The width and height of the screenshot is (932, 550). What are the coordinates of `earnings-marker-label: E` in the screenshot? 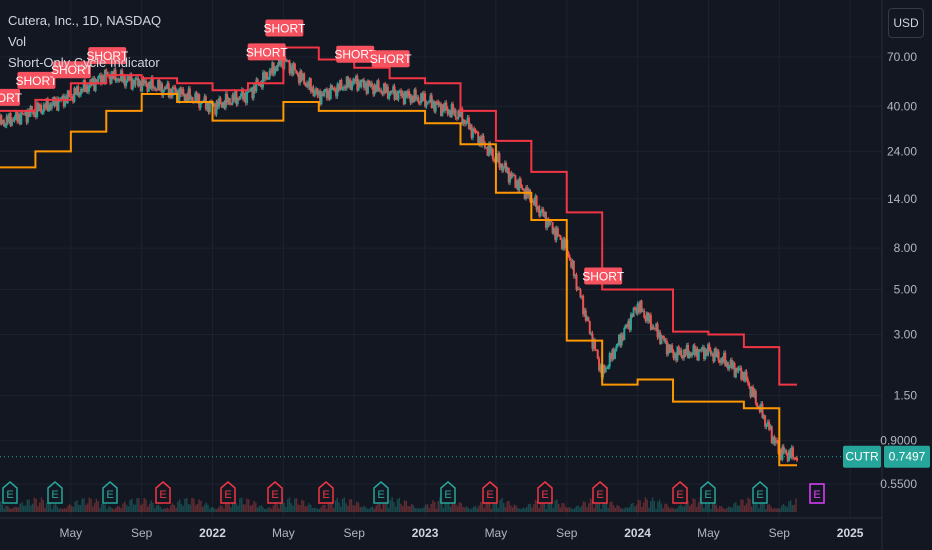 It's located at (707, 495).